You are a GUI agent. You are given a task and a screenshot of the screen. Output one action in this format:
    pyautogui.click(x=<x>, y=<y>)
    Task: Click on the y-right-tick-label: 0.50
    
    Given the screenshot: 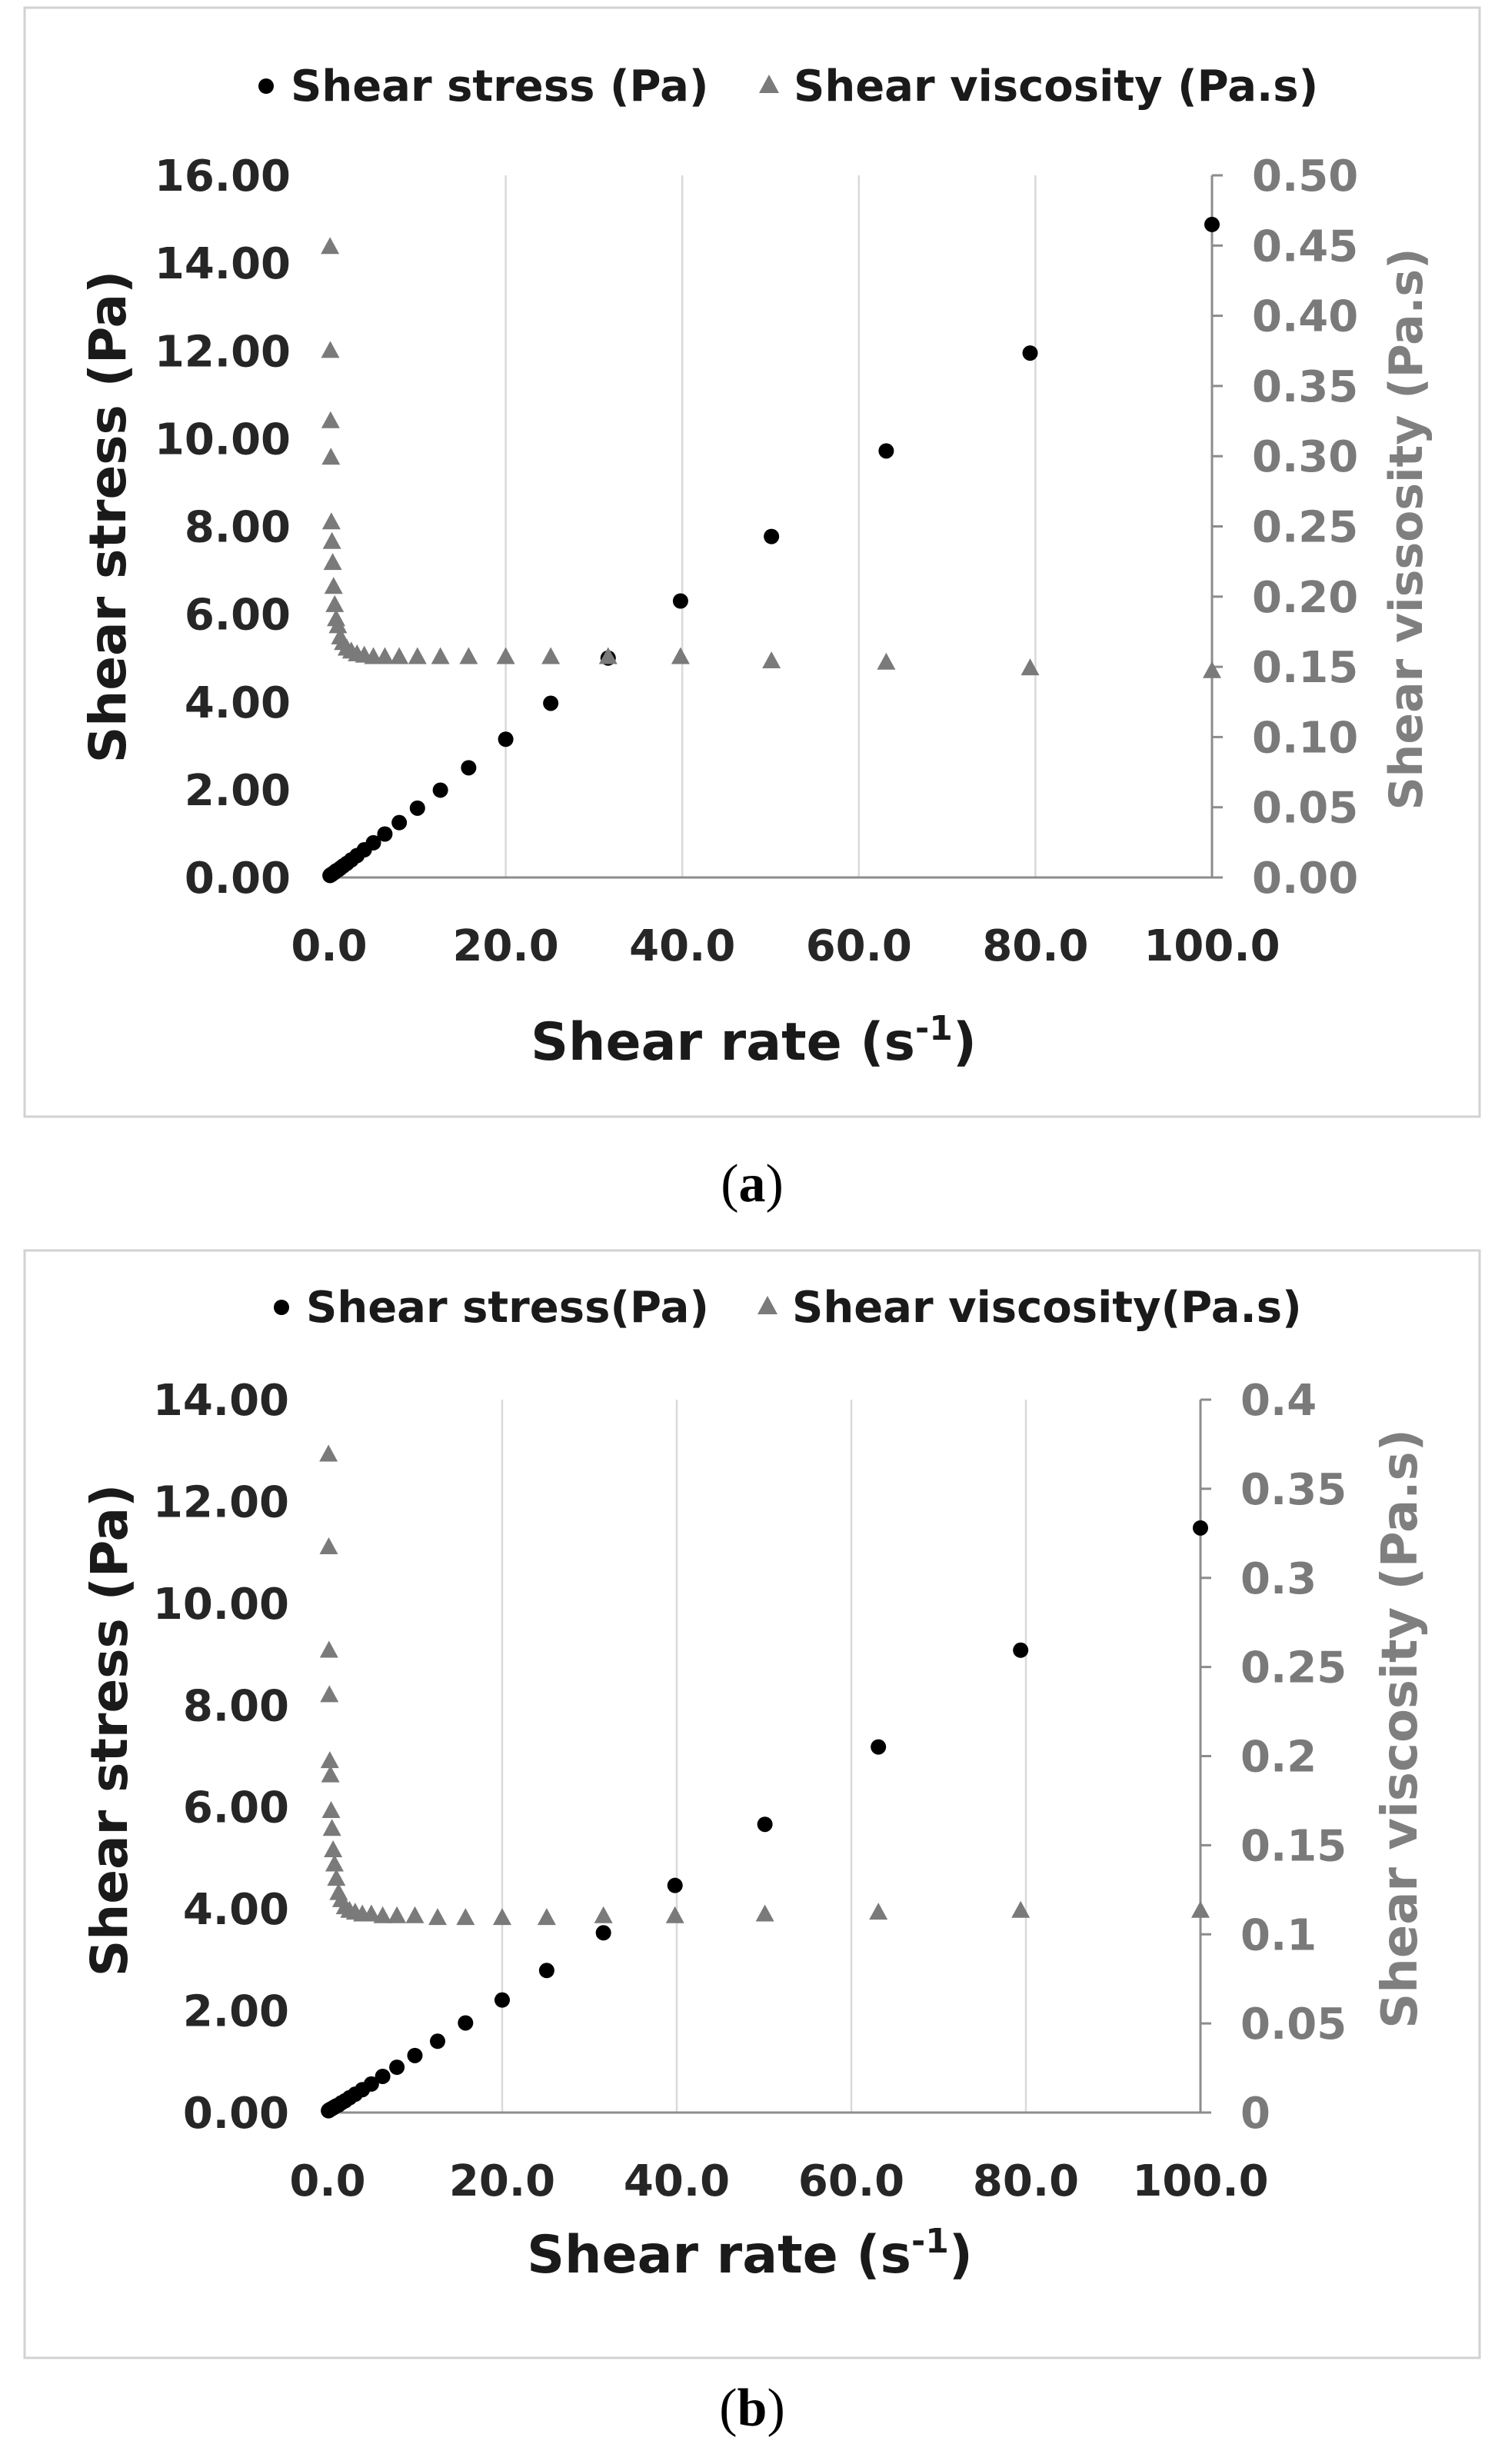 What is the action you would take?
    pyautogui.click(x=1305, y=176)
    